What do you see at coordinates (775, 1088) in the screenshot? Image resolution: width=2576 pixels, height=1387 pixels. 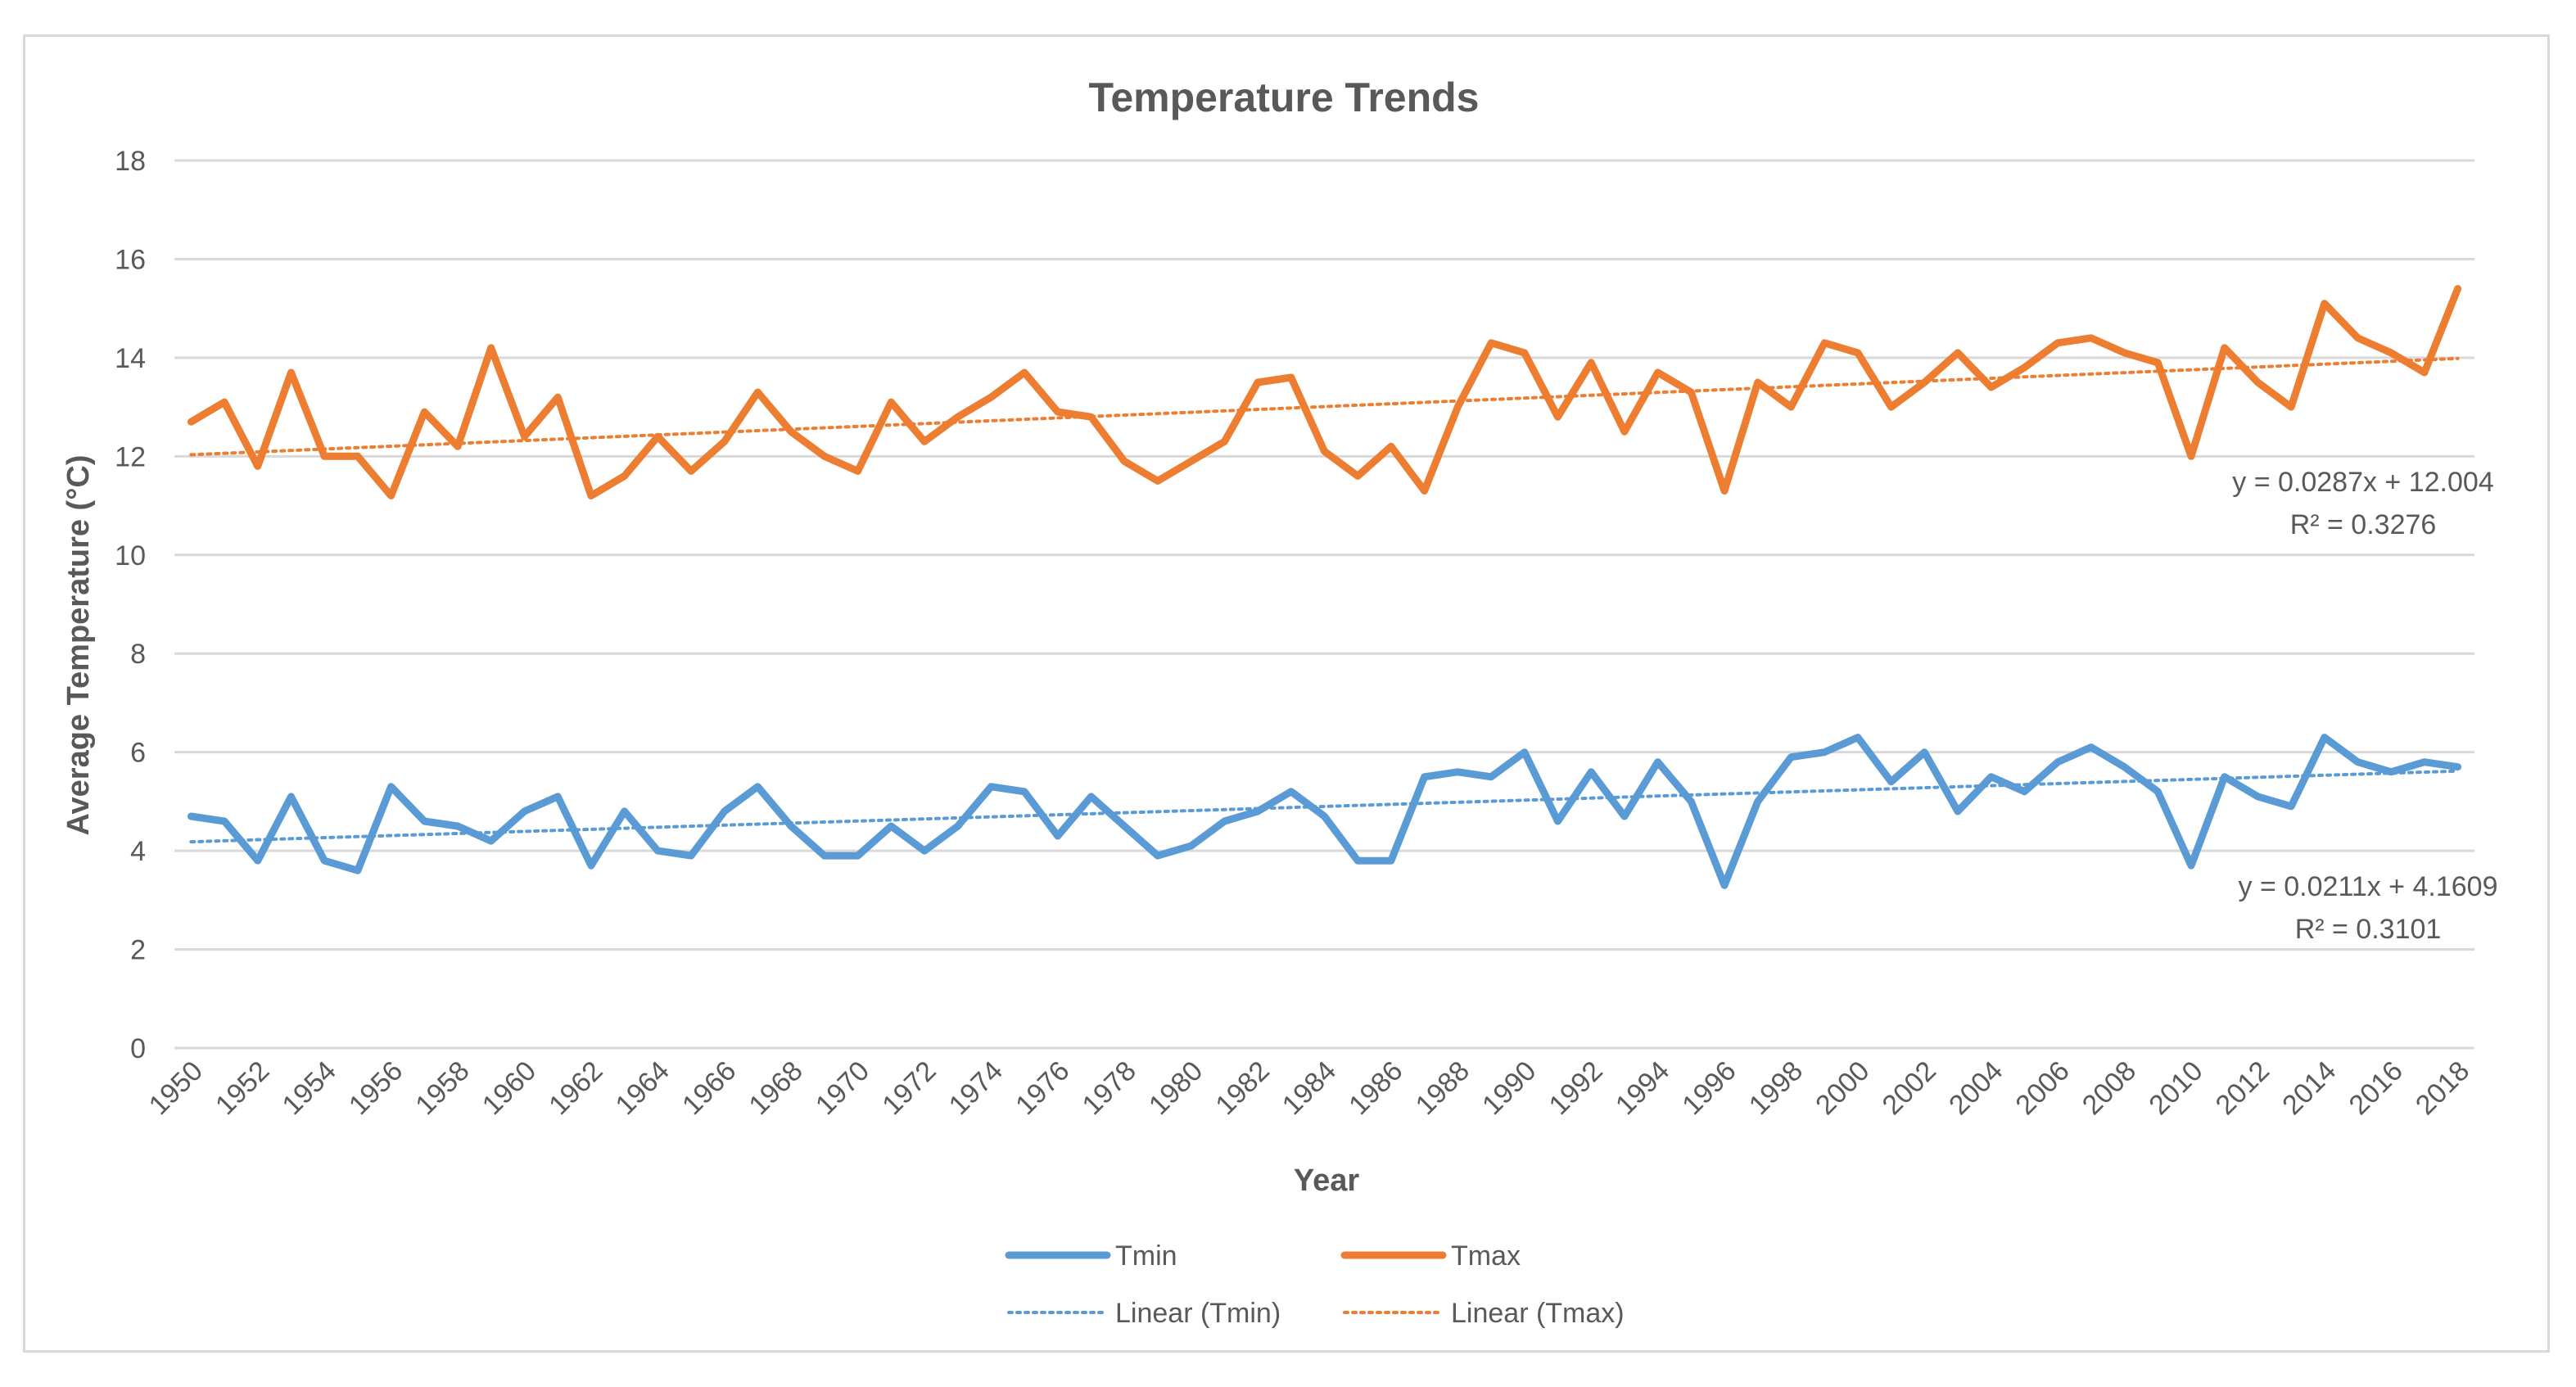 I see `x-tick-label: 1968` at bounding box center [775, 1088].